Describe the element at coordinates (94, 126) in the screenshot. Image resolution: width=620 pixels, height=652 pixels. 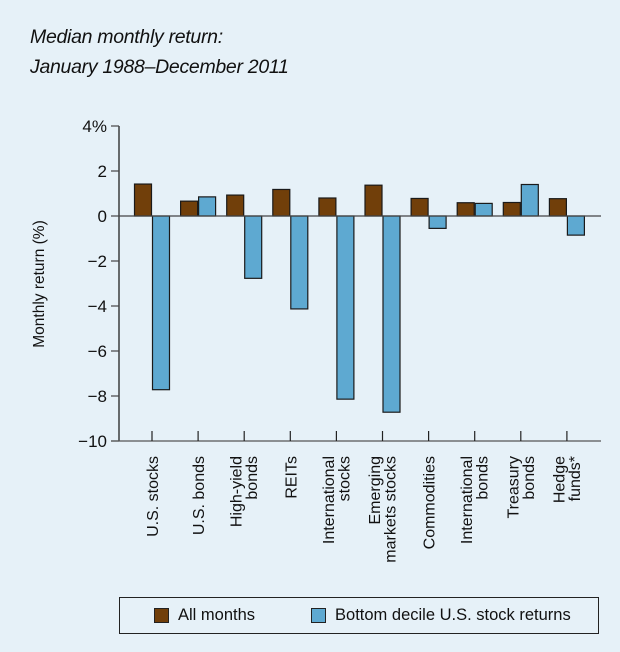
I see `y-tick-label: 4%` at that location.